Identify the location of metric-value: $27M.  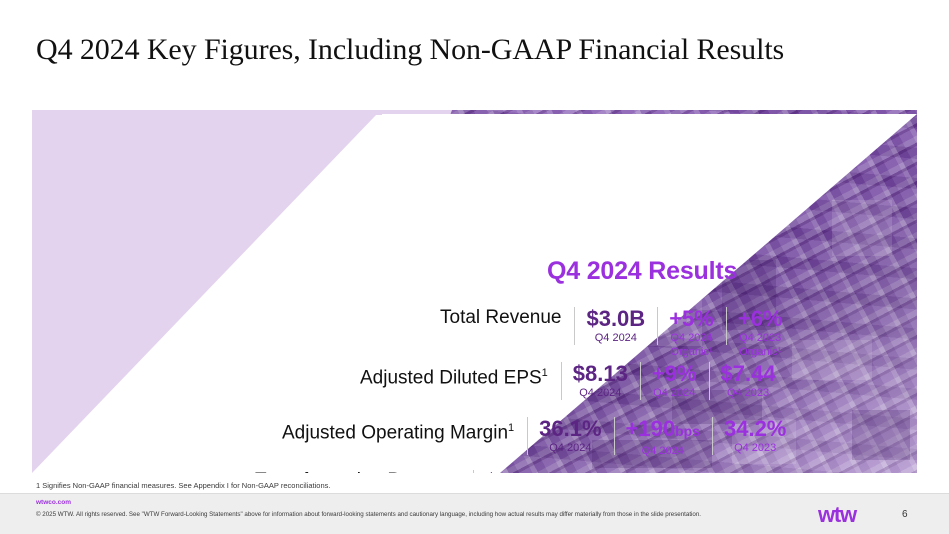
(512, 471).